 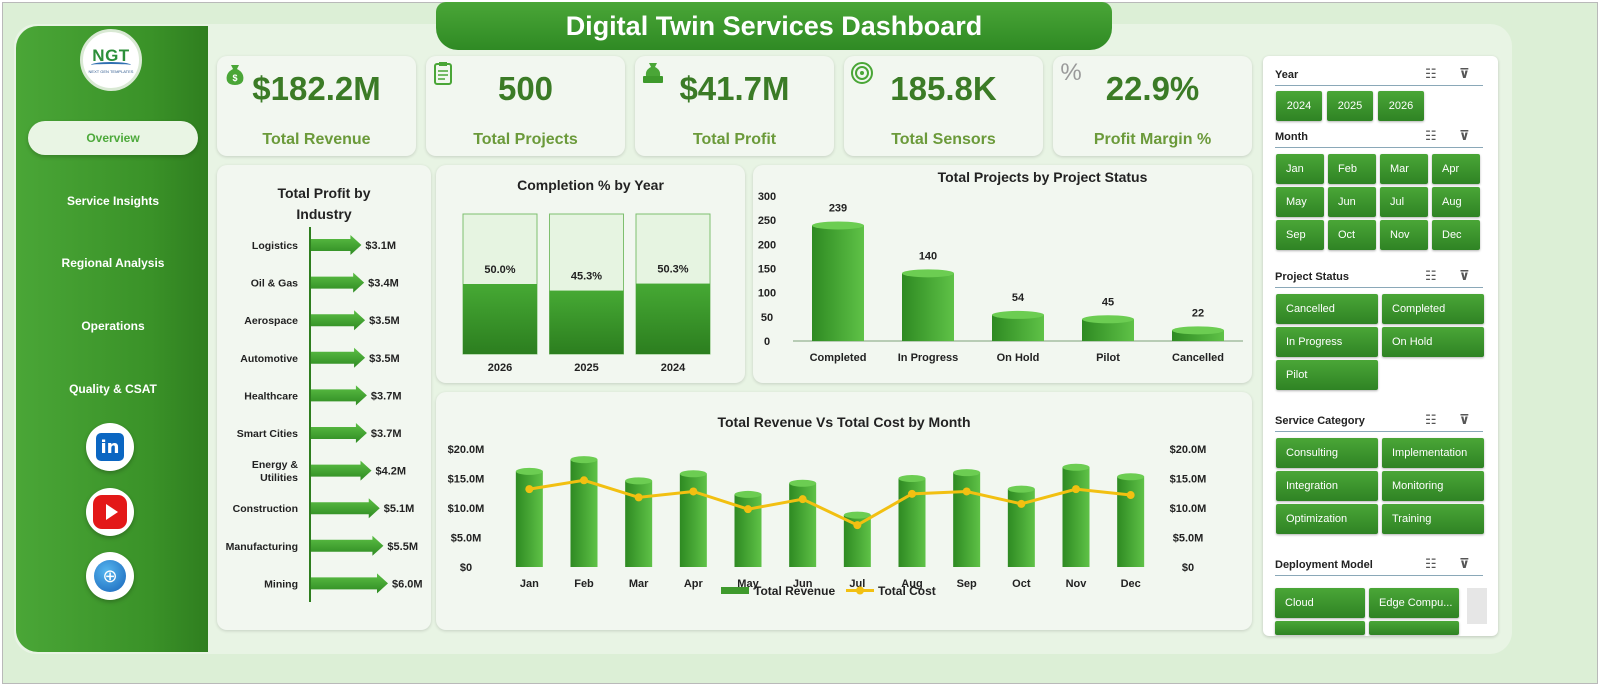 What do you see at coordinates (1300, 202) in the screenshot?
I see `slicer-item-month: May` at bounding box center [1300, 202].